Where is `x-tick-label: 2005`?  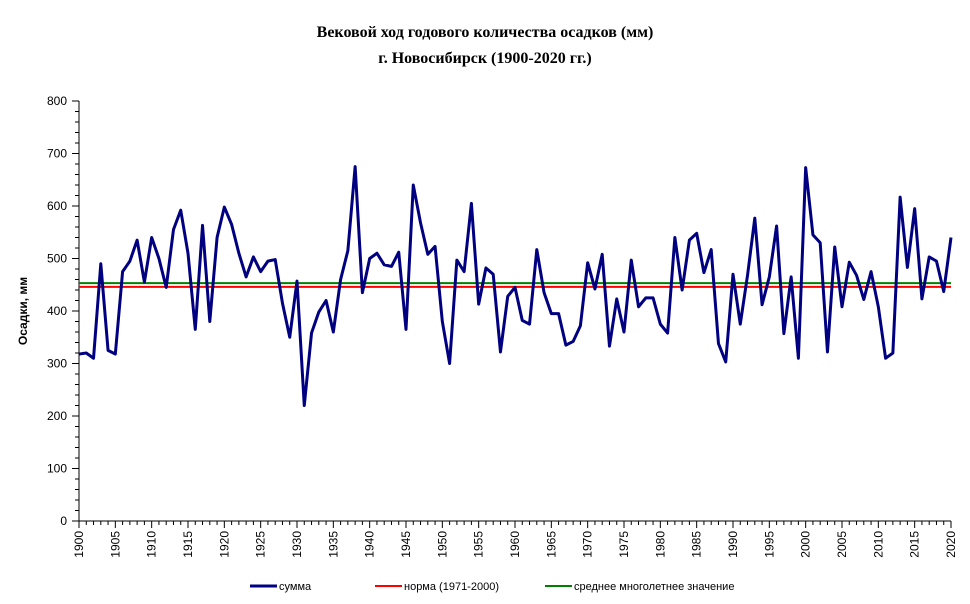
x-tick-label: 2005 is located at coordinates (842, 544).